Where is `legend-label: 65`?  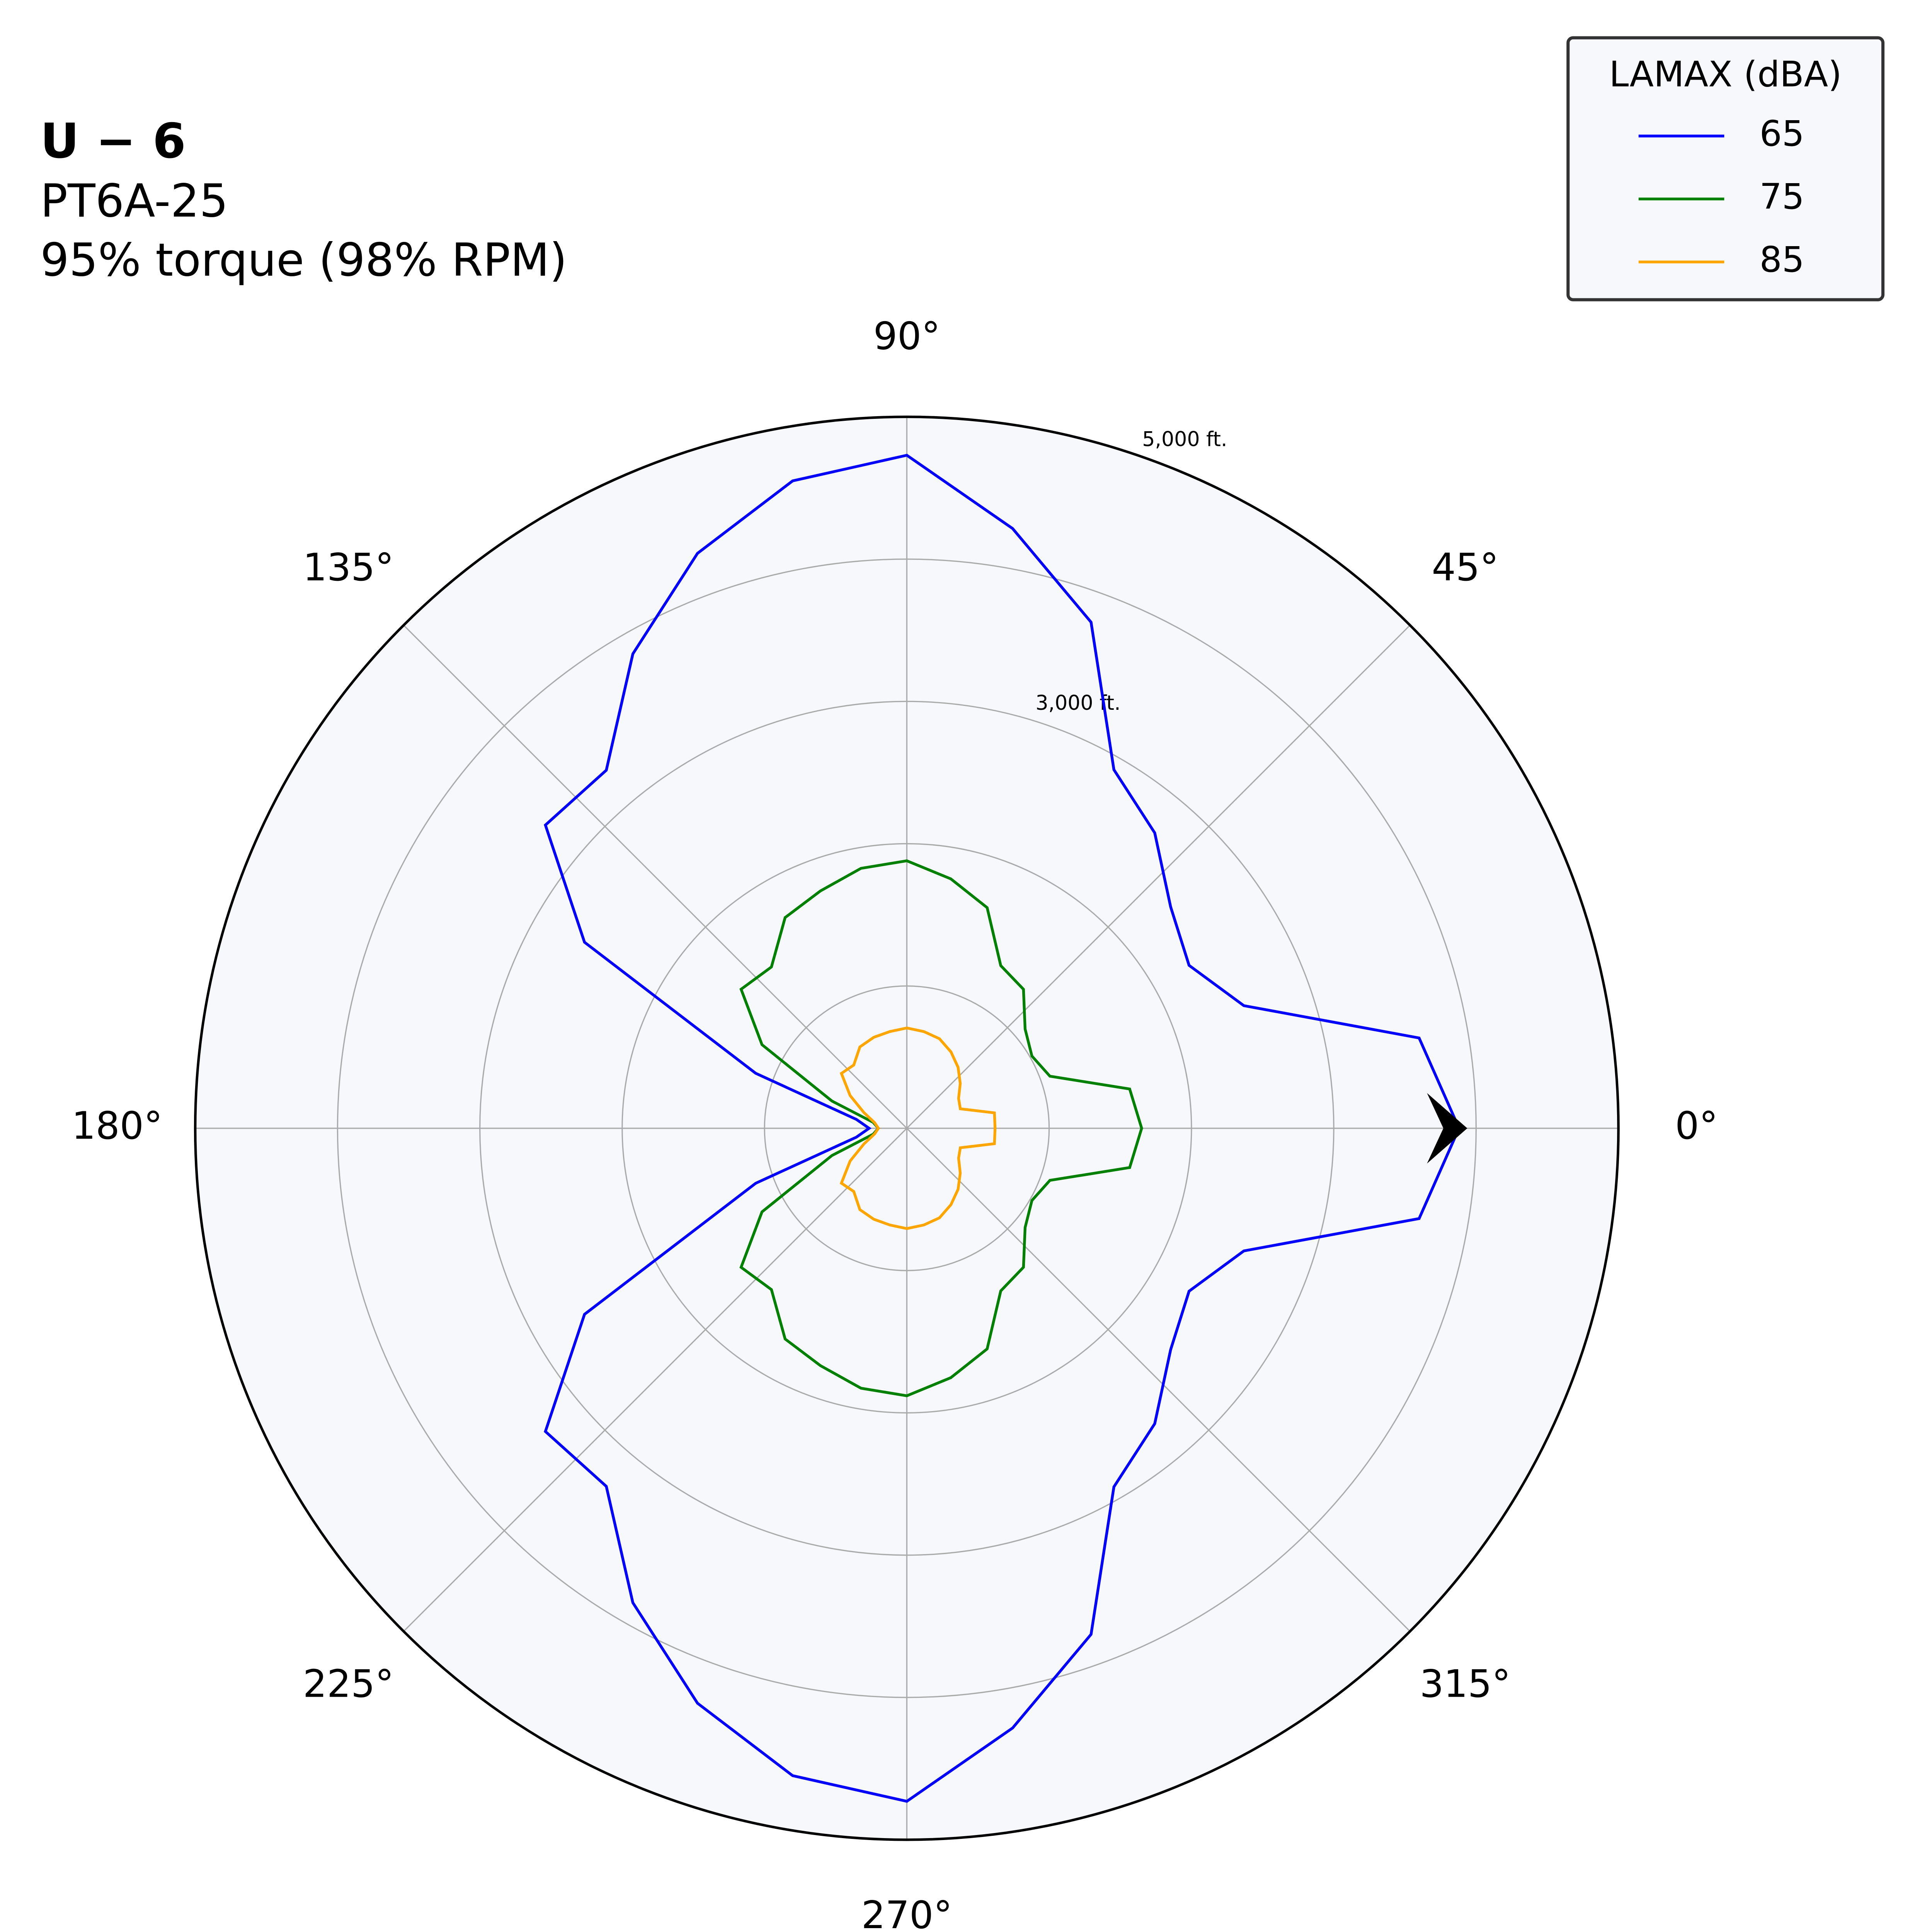 legend-label: 65 is located at coordinates (1782, 134).